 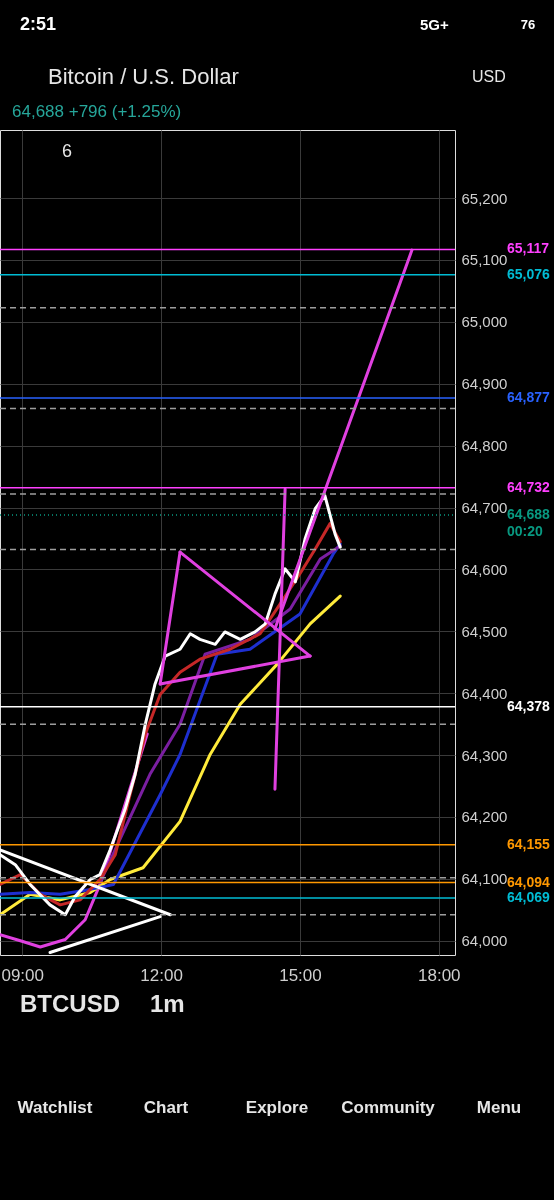 What do you see at coordinates (67, 151) in the screenshot?
I see `annotation: 6` at bounding box center [67, 151].